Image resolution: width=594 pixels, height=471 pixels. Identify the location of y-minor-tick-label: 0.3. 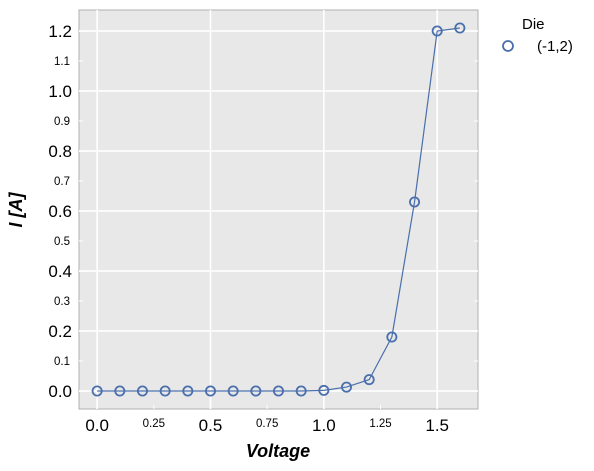
(62, 302).